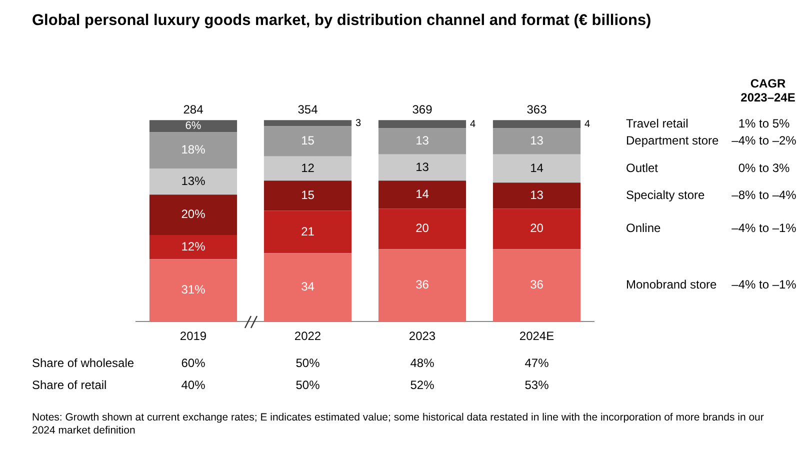 The image size is (809, 456). I want to click on data-label: 3, so click(359, 123).